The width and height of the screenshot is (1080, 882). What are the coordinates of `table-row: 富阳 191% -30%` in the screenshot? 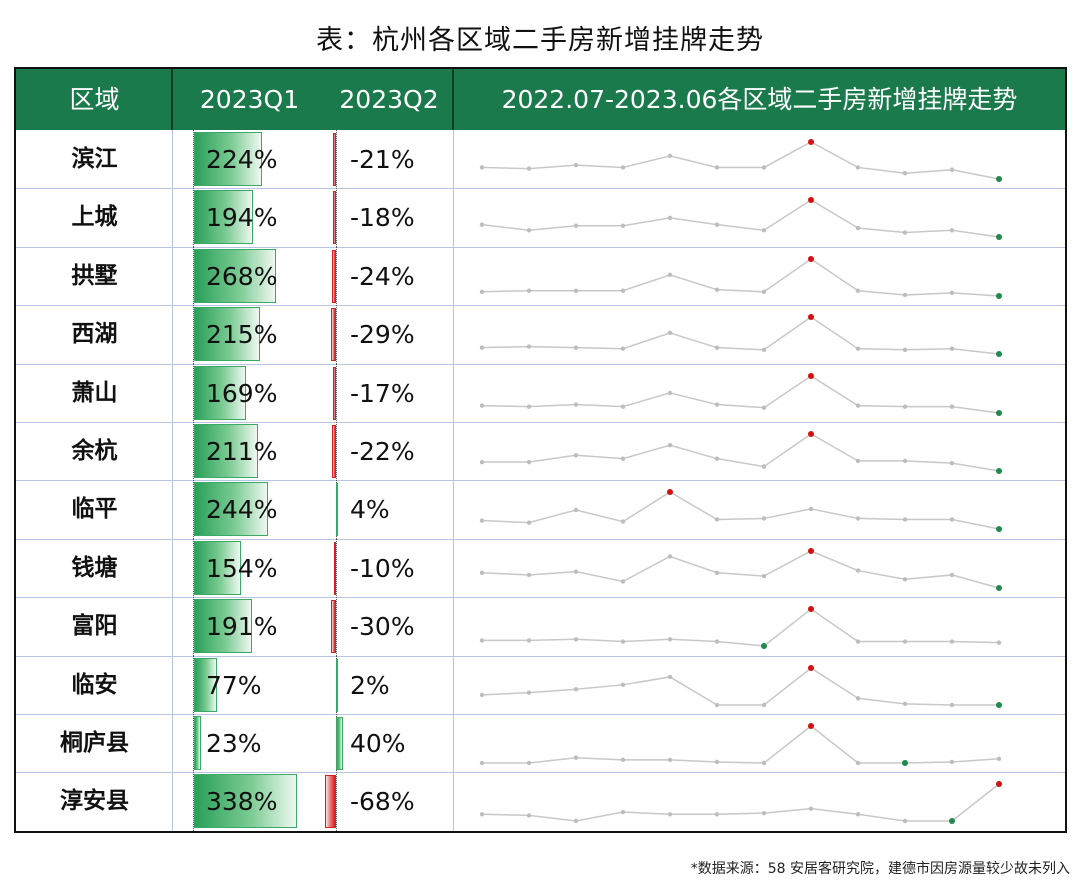 It's located at (540, 627).